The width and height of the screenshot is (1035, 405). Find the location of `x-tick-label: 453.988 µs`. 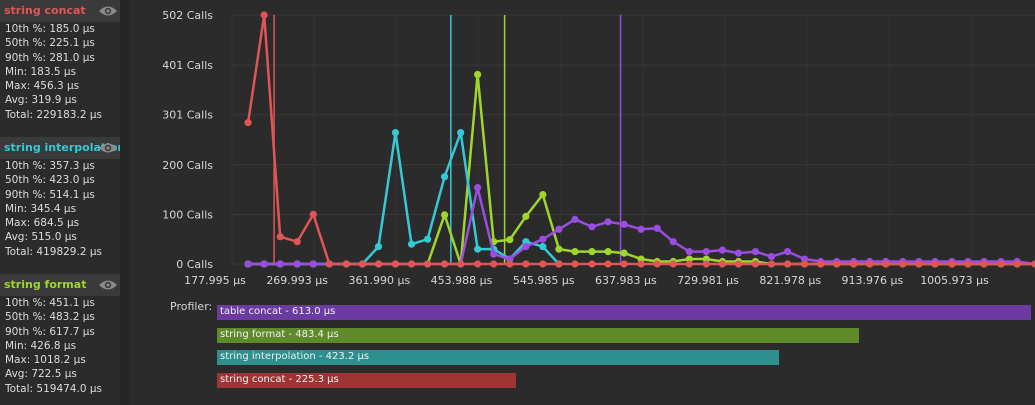

x-tick-label: 453.988 µs is located at coordinates (462, 280).